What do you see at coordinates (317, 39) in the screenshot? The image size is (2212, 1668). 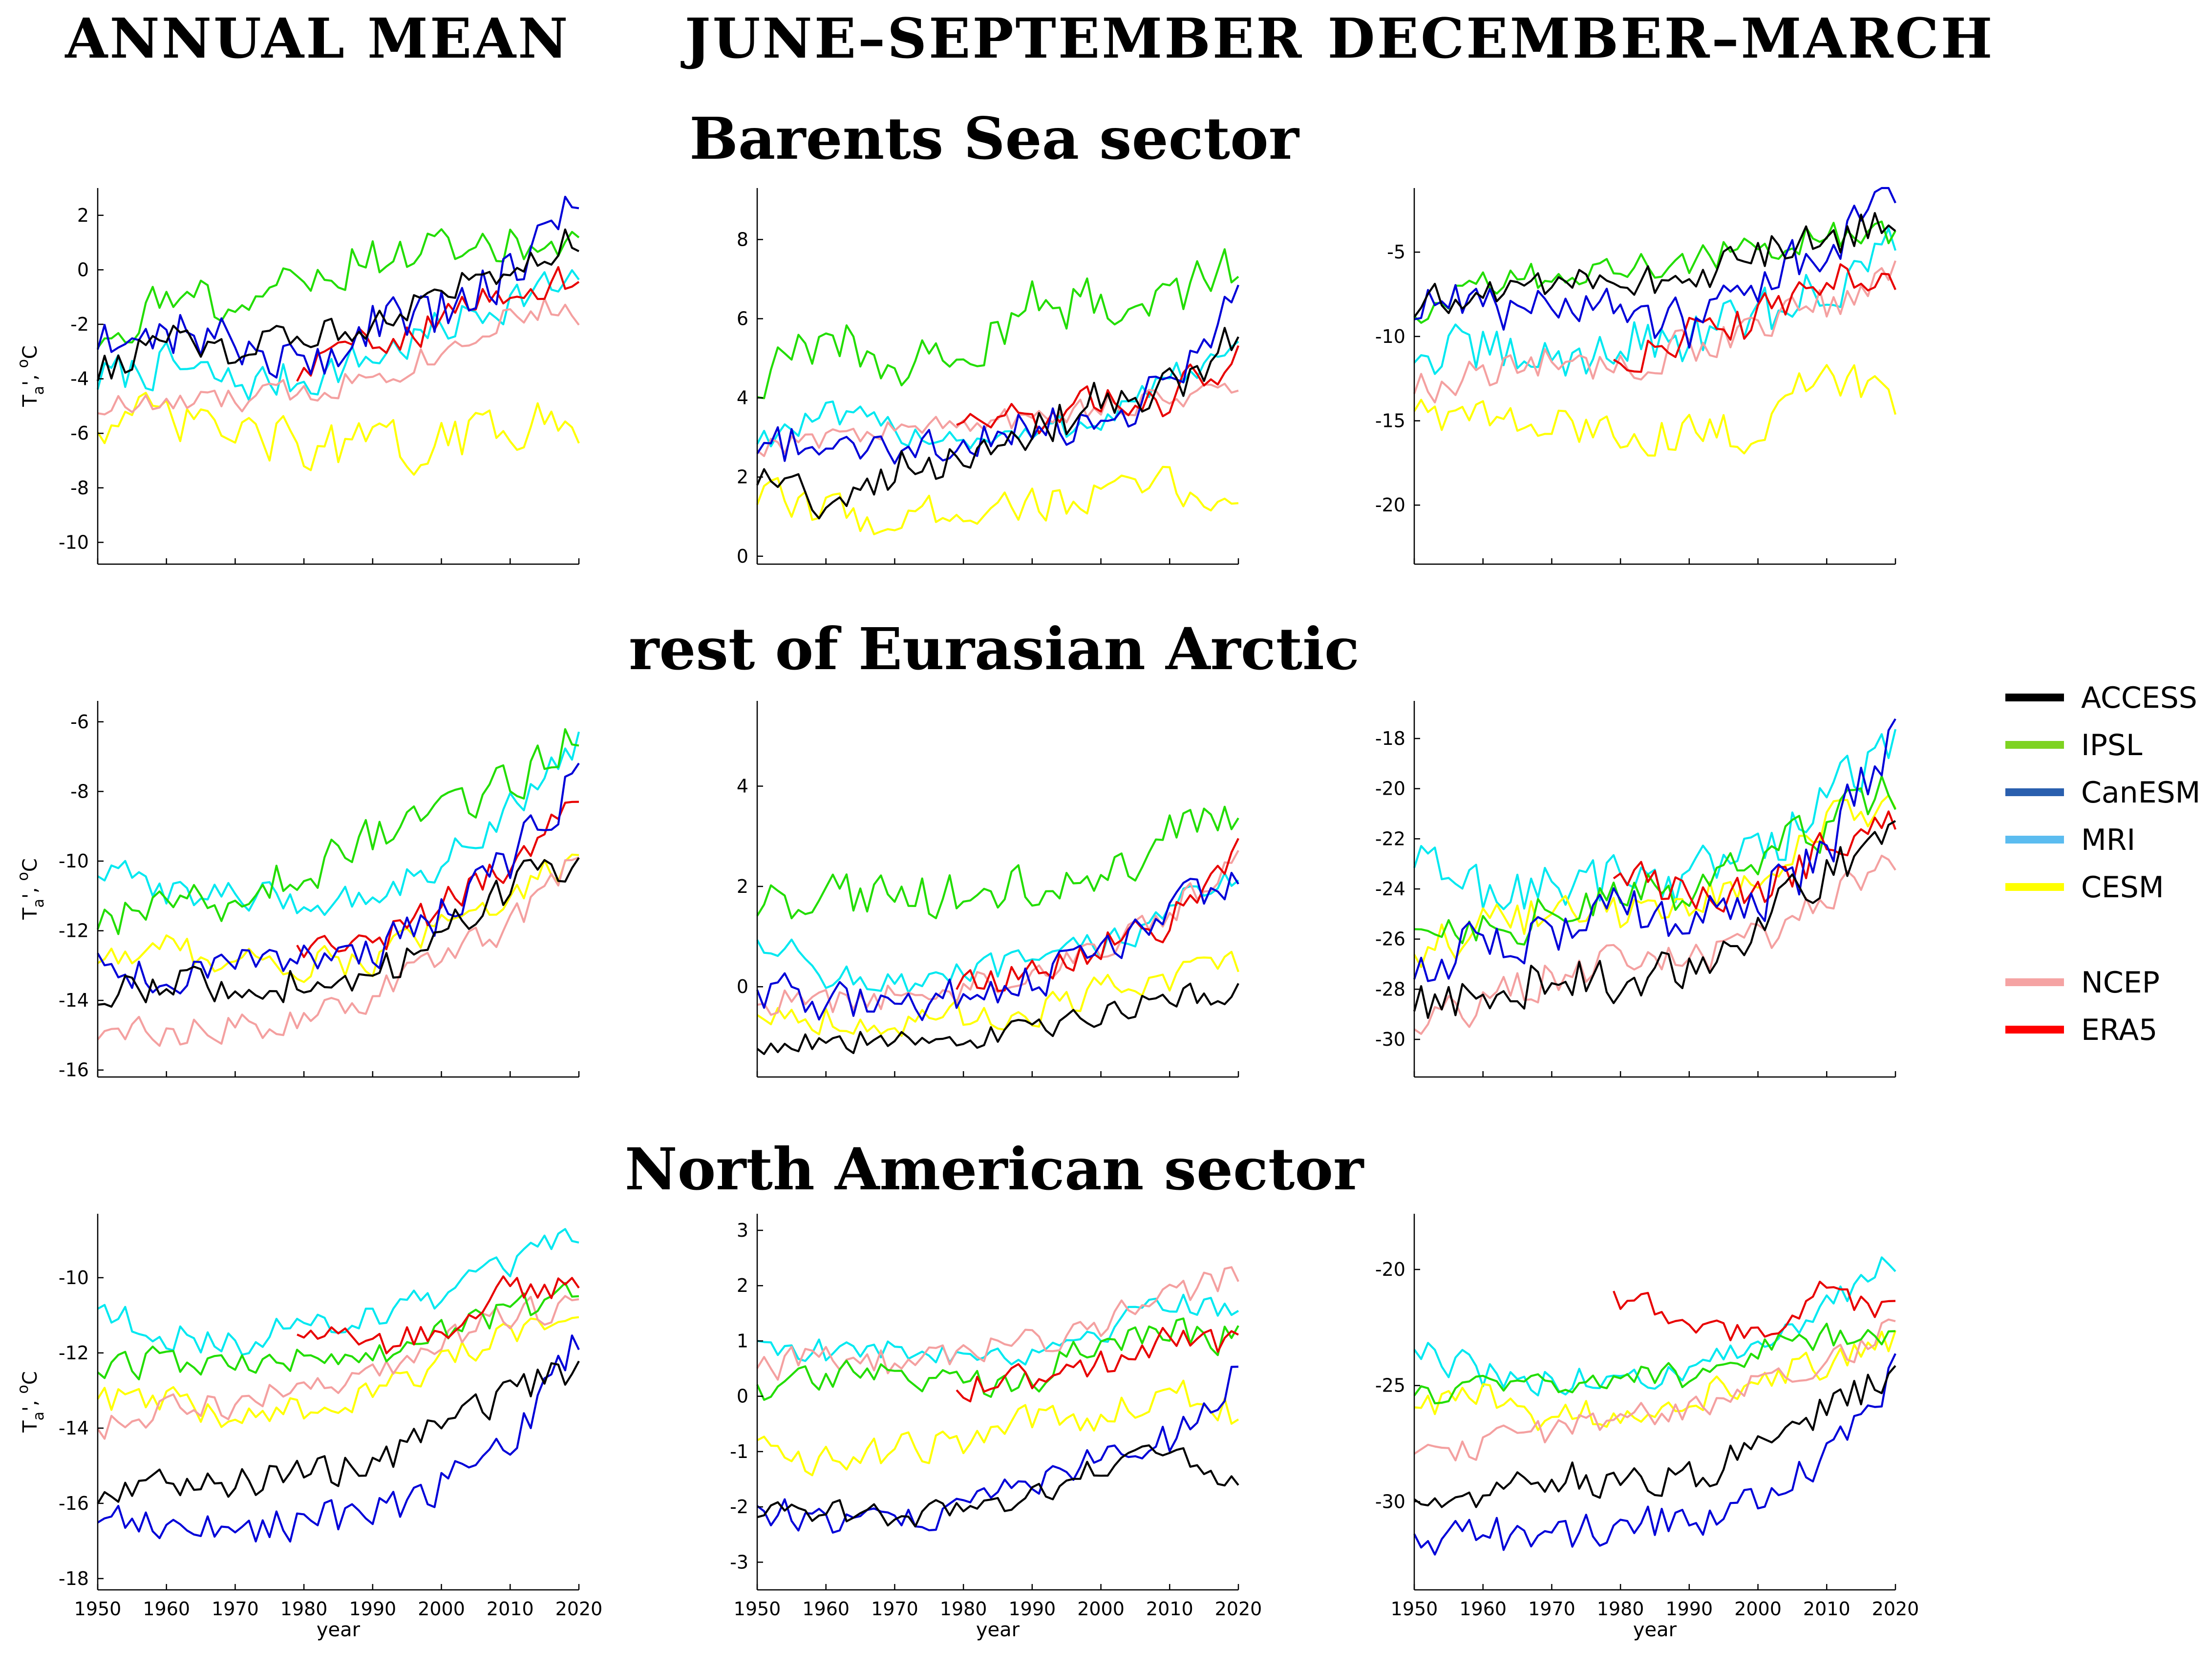 I see `column-title-annual-mean: ANNUAL MEAN` at bounding box center [317, 39].